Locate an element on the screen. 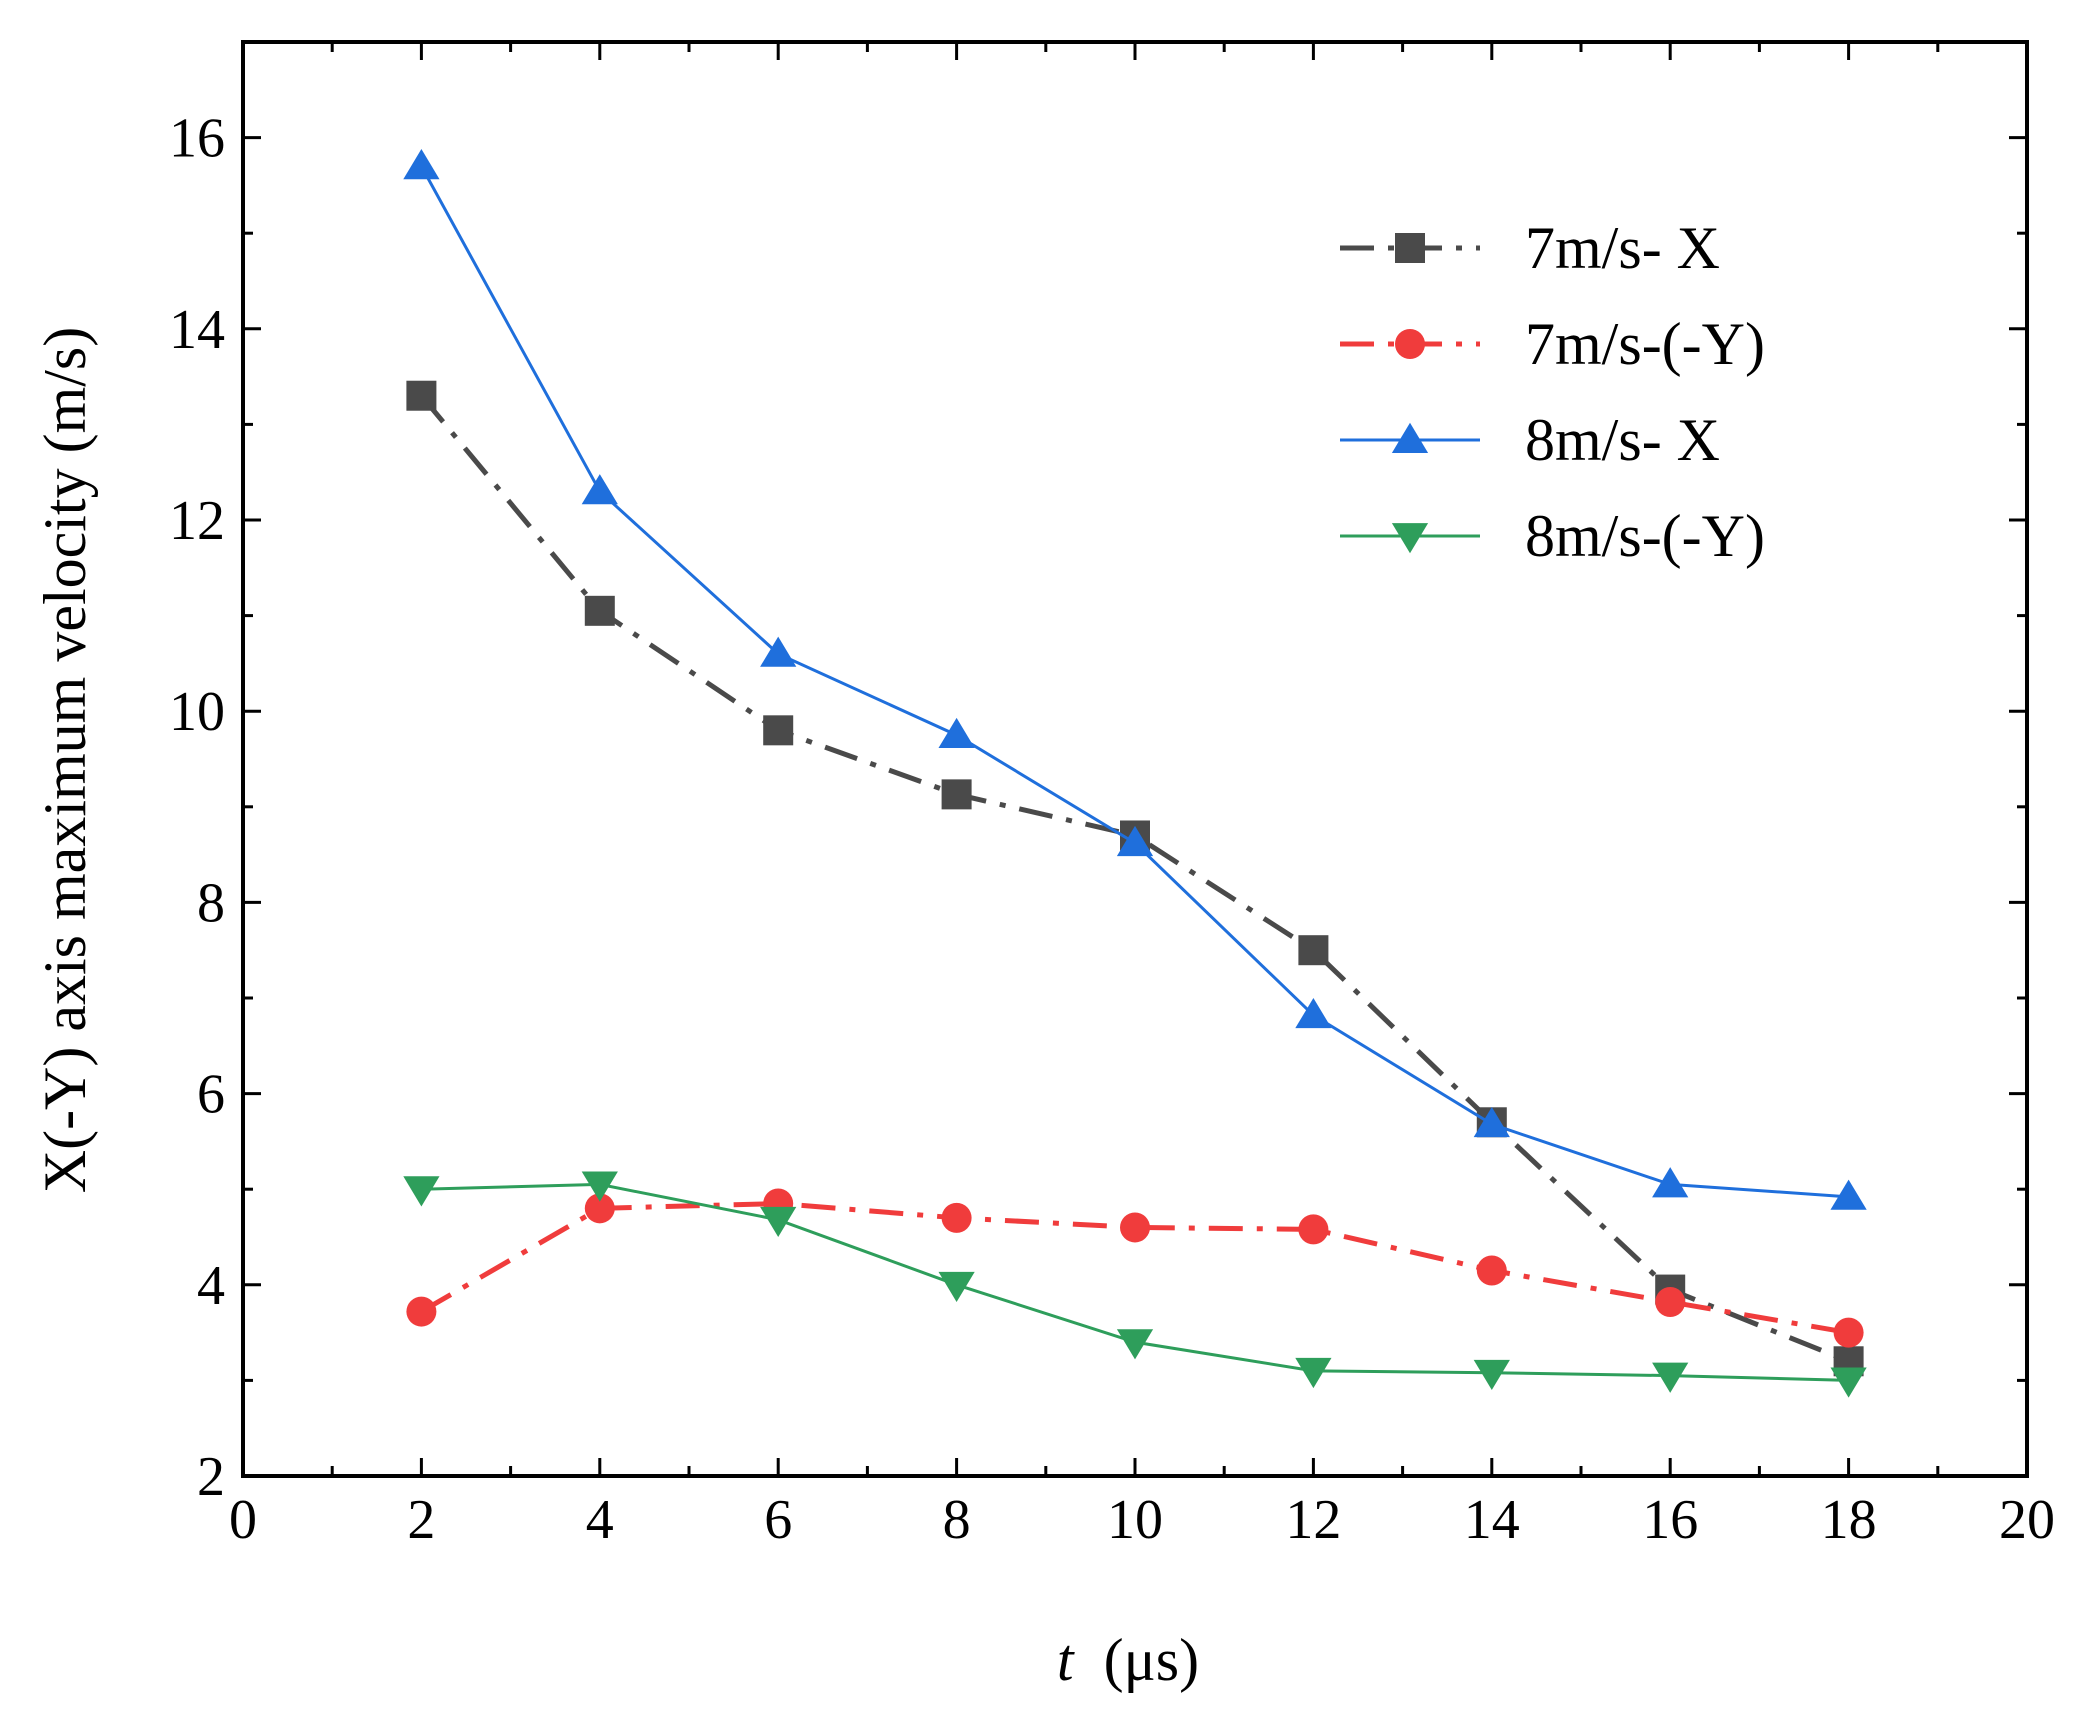 This screenshot has height=1716, width=2076. legend-item: 7m/s- X is located at coordinates (1530, 248).